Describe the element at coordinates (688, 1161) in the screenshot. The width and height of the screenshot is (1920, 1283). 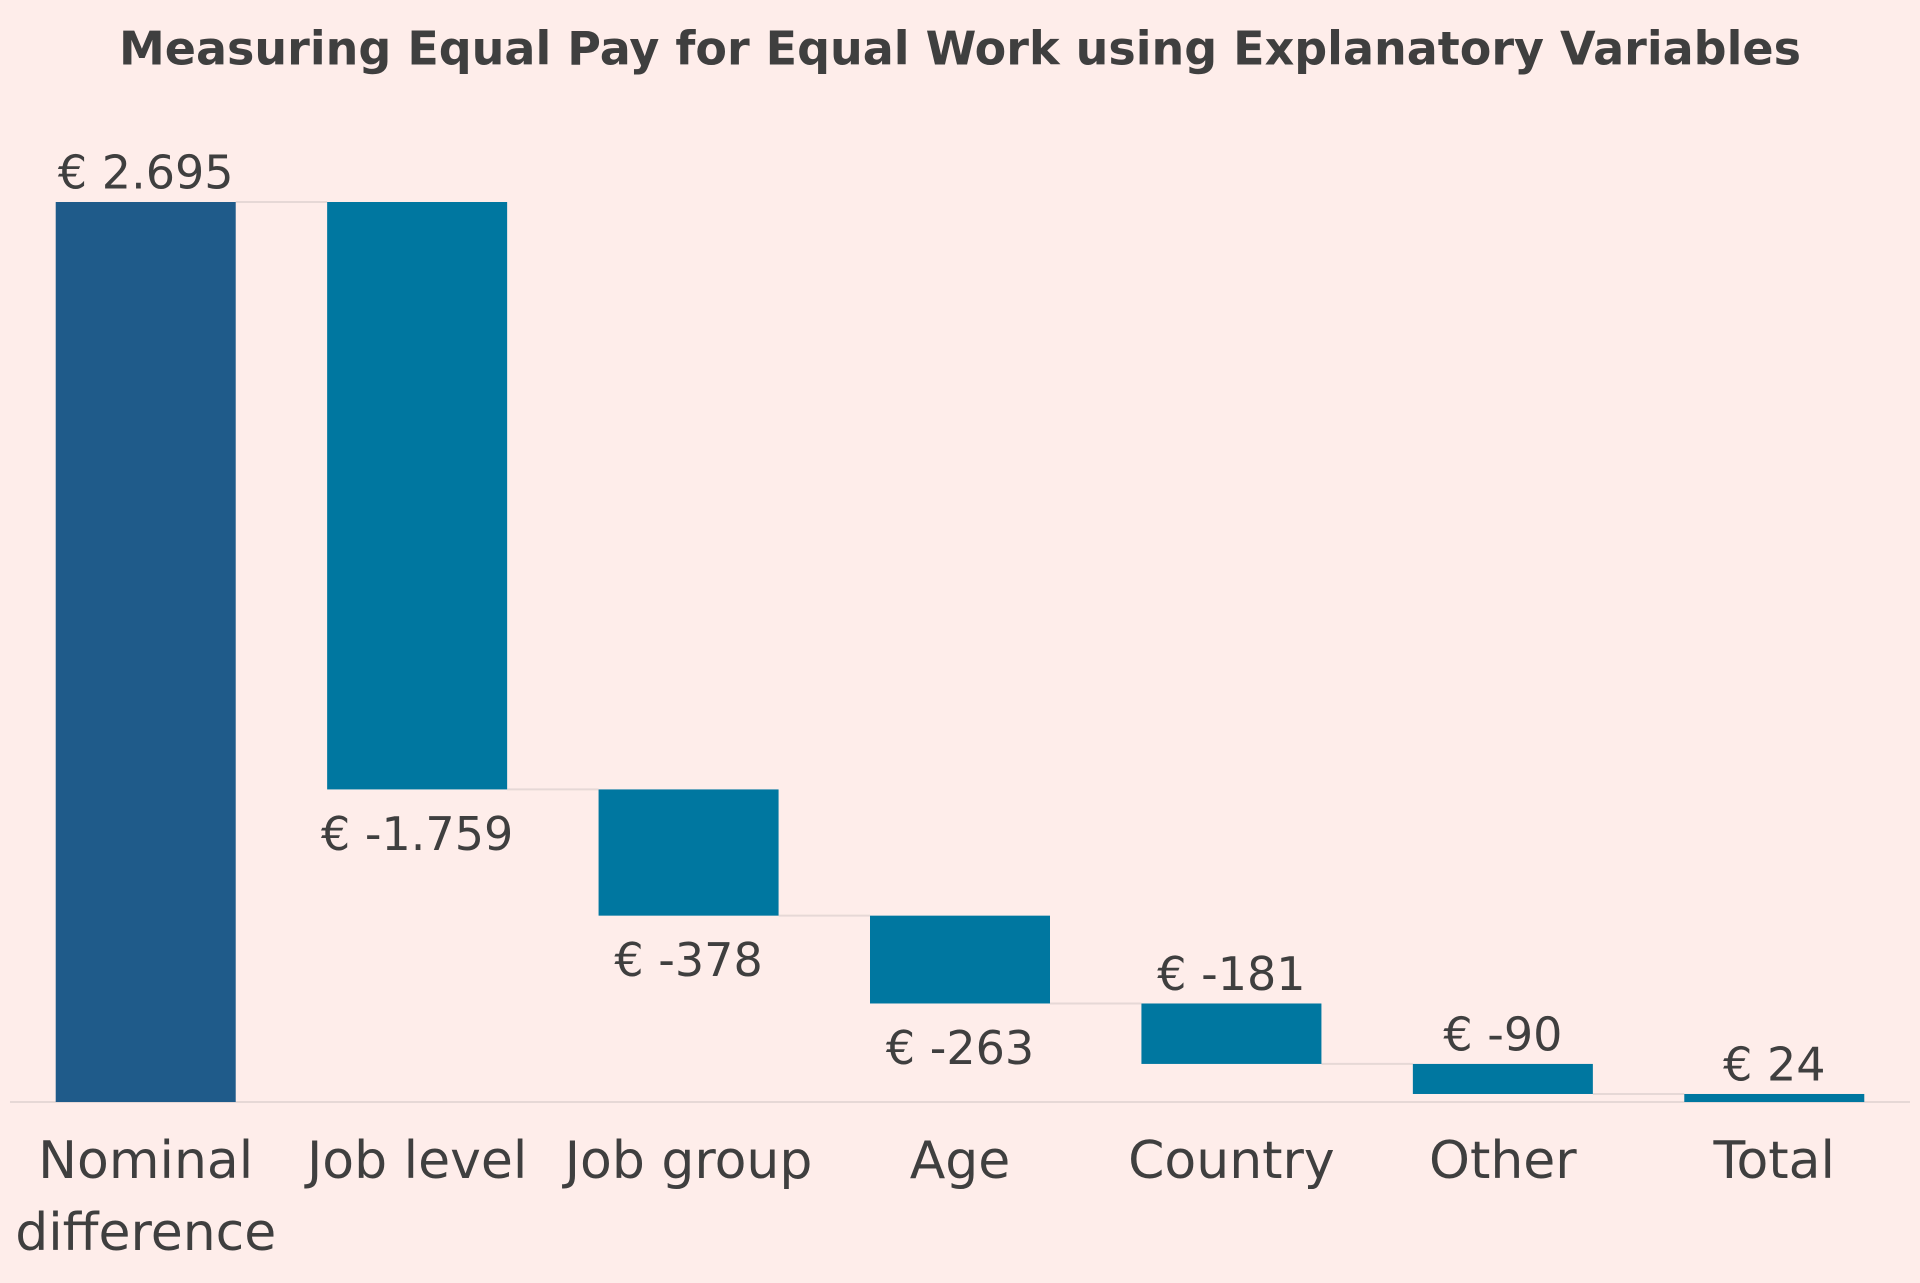
I see `x-tick-label: Job group` at that location.